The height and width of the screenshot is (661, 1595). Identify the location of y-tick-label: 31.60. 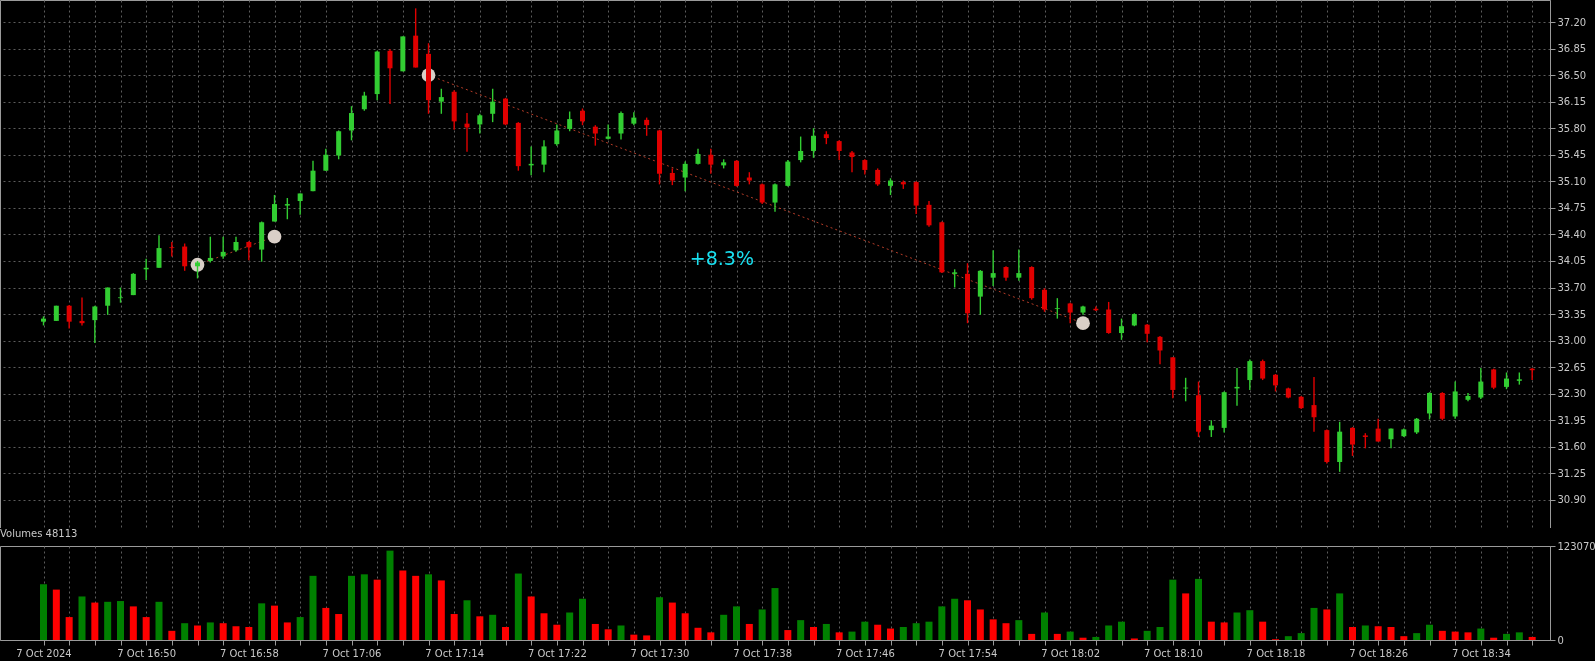
(1572, 447).